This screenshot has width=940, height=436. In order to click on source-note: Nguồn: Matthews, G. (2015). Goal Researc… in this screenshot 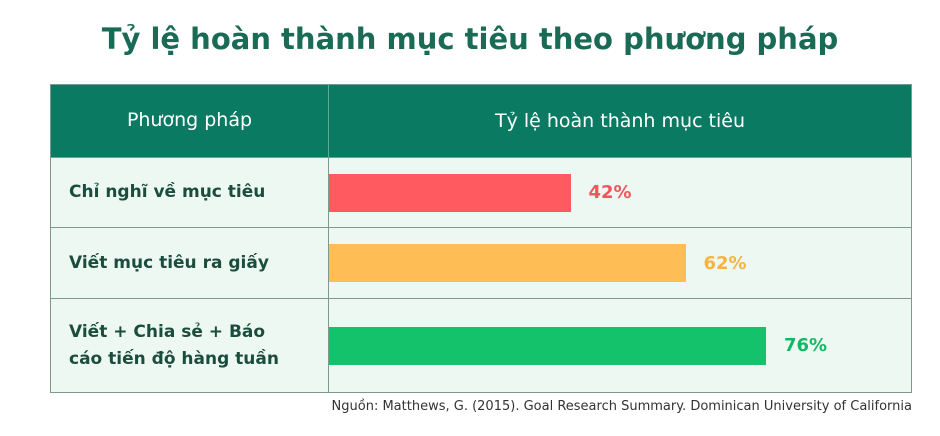, I will do `click(621, 406)`.